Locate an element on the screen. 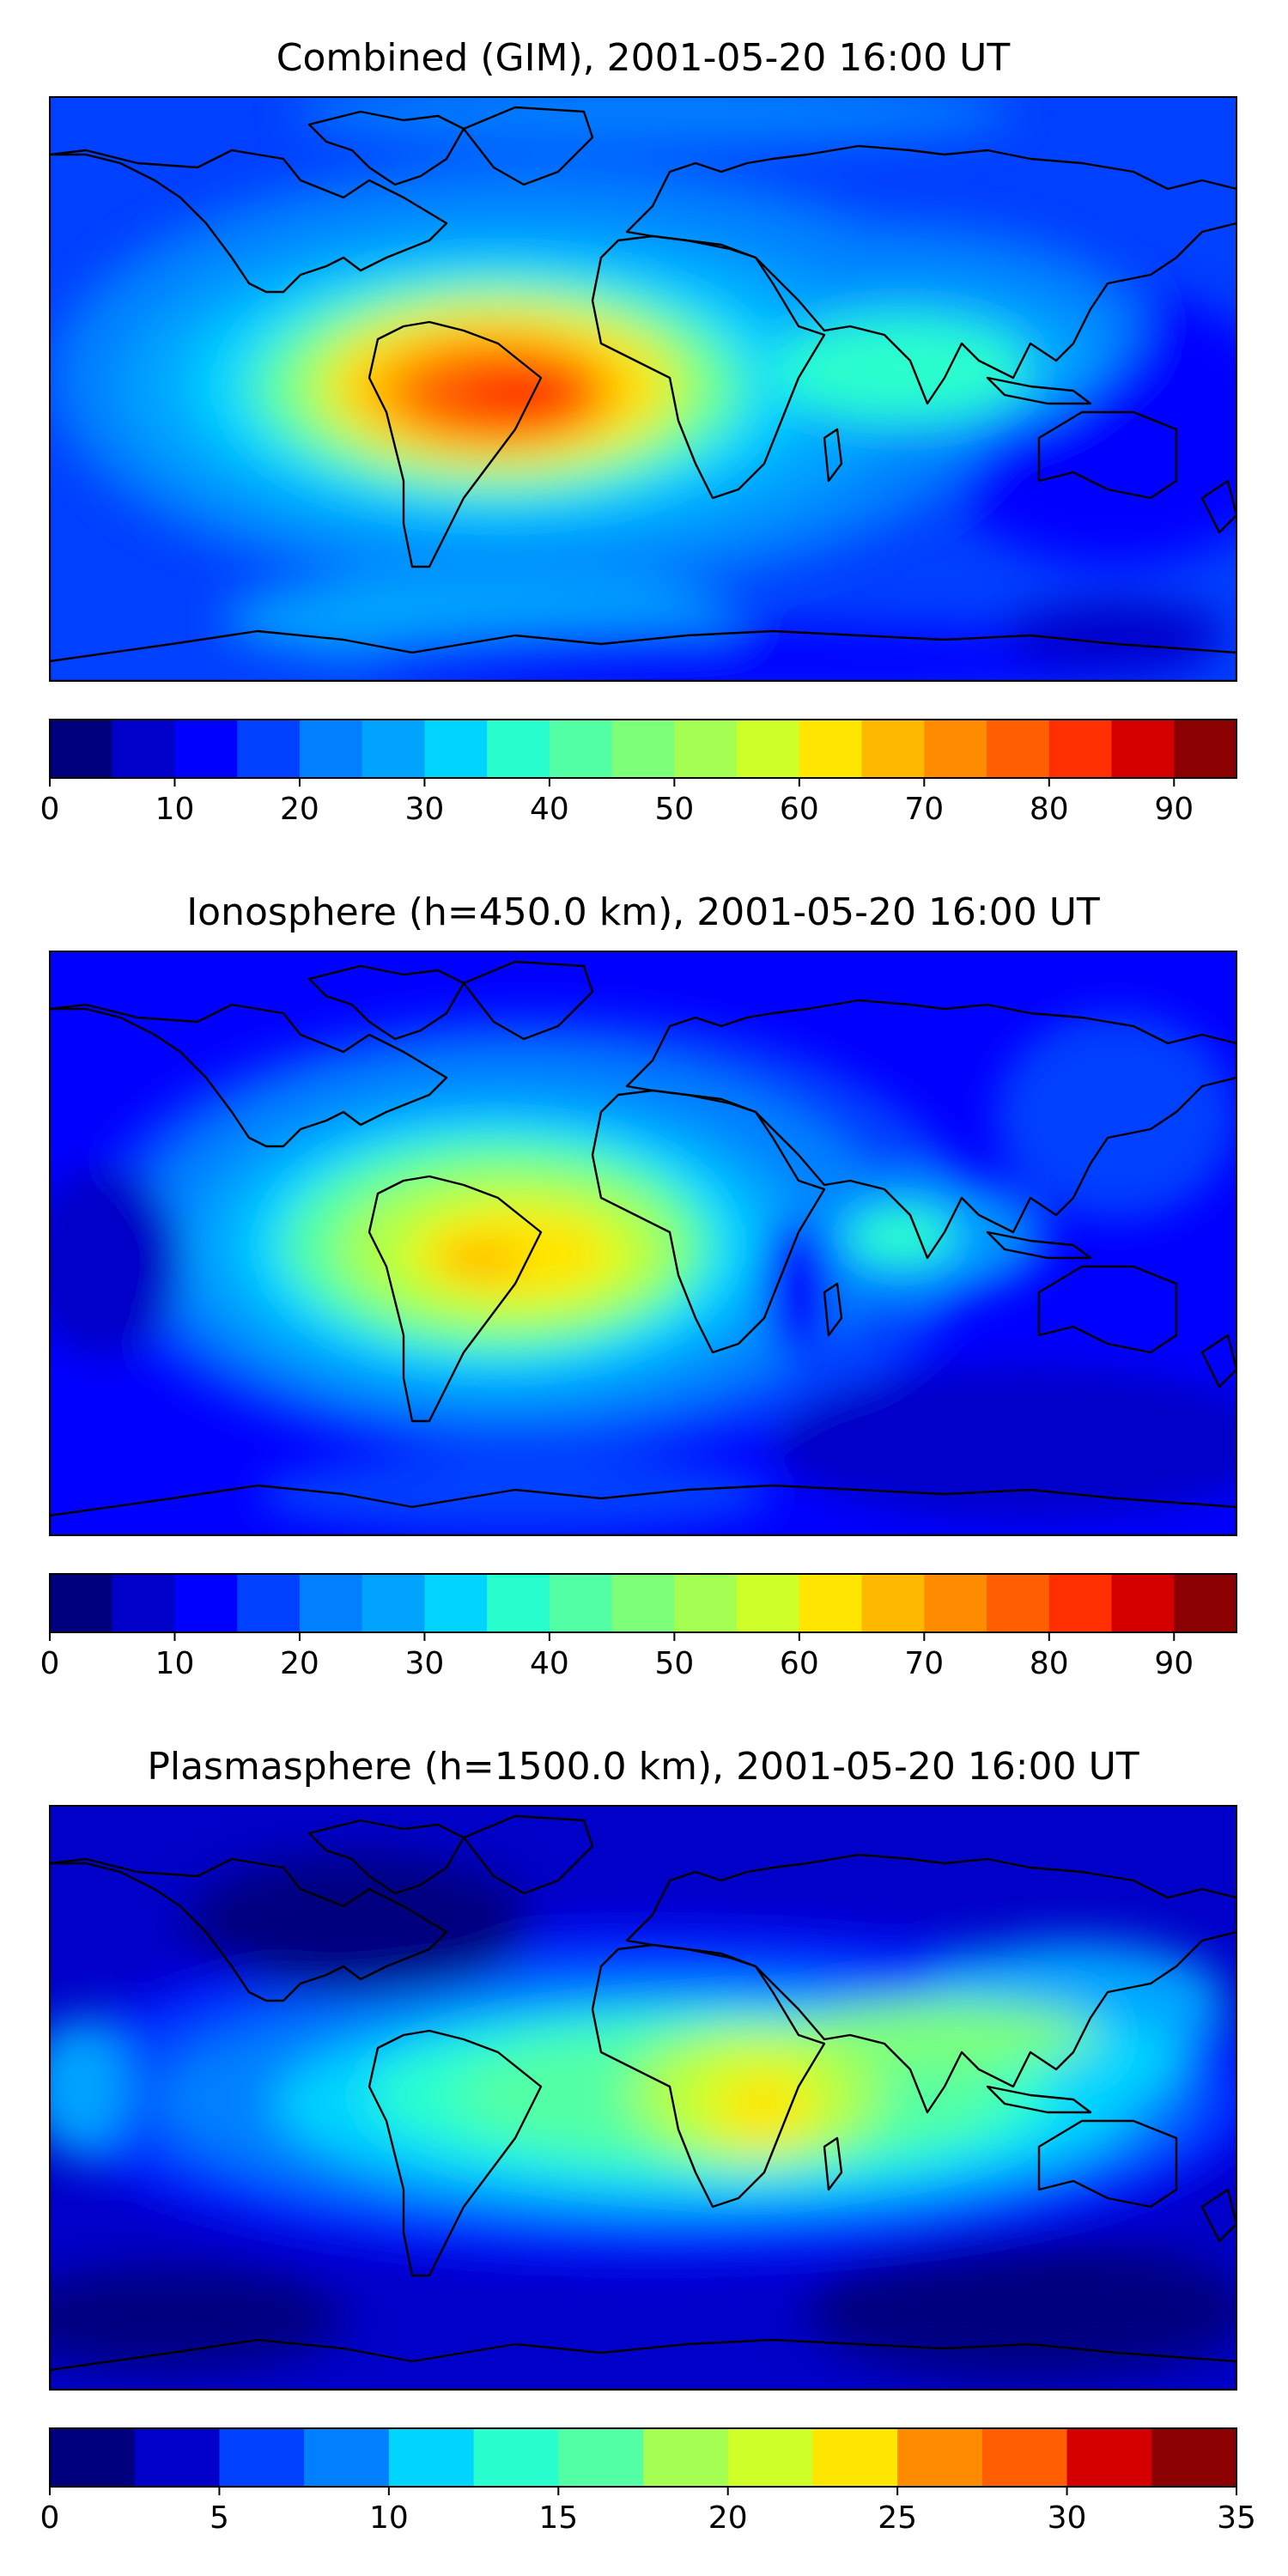 The height and width of the screenshot is (2576, 1288). colorbar-tick-label: 15 is located at coordinates (558, 2518).